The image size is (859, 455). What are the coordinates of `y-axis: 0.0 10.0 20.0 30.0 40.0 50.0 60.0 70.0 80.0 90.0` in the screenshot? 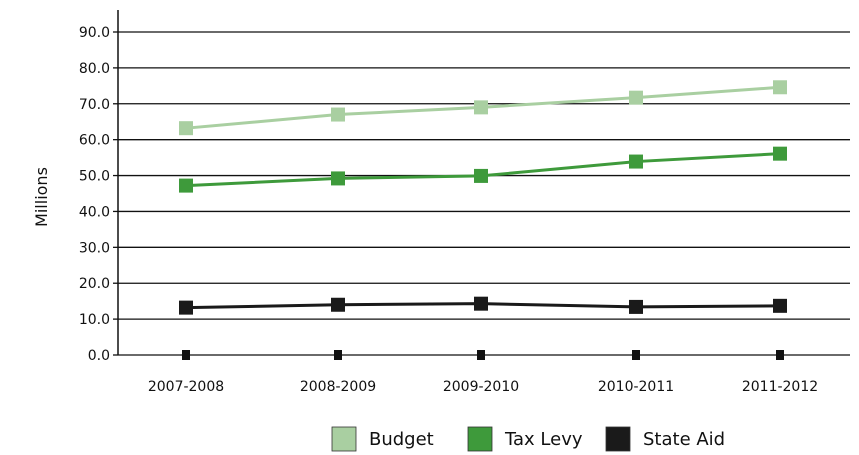 It's located at (99, 187).